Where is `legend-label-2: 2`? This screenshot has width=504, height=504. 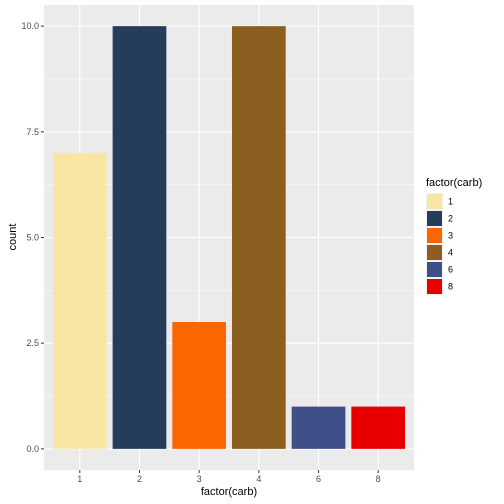 legend-label-2: 2 is located at coordinates (450, 219).